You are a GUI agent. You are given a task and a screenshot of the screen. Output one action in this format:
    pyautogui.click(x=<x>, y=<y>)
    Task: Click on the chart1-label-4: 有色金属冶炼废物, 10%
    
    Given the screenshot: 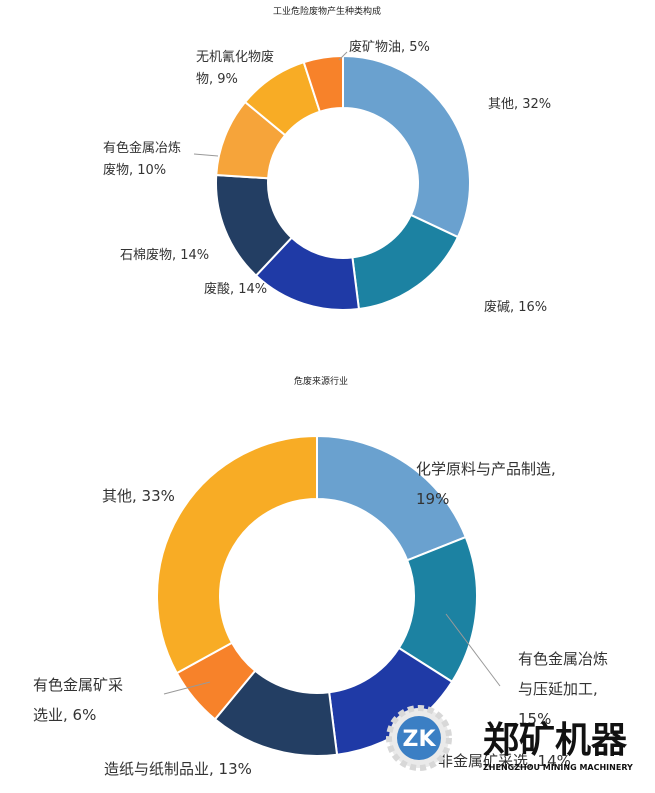 What is the action you would take?
    pyautogui.click(x=142, y=159)
    